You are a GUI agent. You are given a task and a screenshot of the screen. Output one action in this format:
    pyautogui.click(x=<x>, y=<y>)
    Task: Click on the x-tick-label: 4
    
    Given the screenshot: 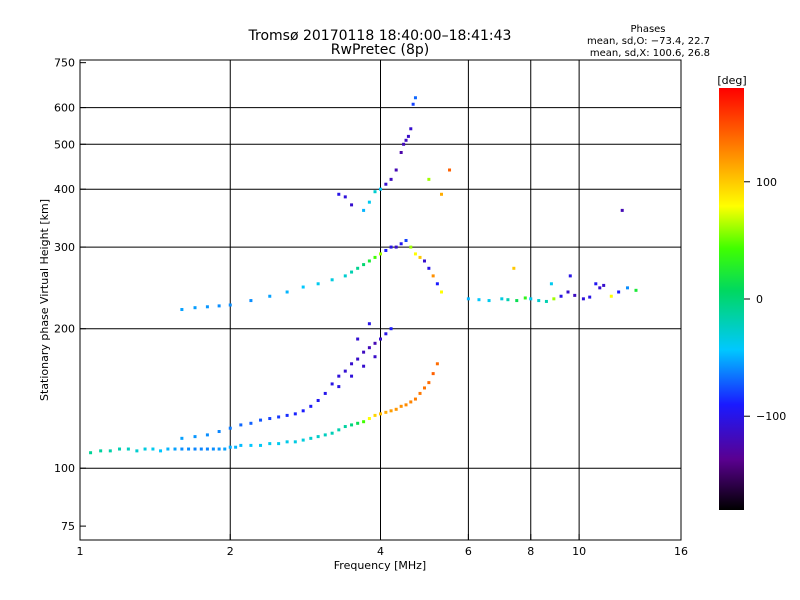 What is the action you would take?
    pyautogui.click(x=380, y=551)
    